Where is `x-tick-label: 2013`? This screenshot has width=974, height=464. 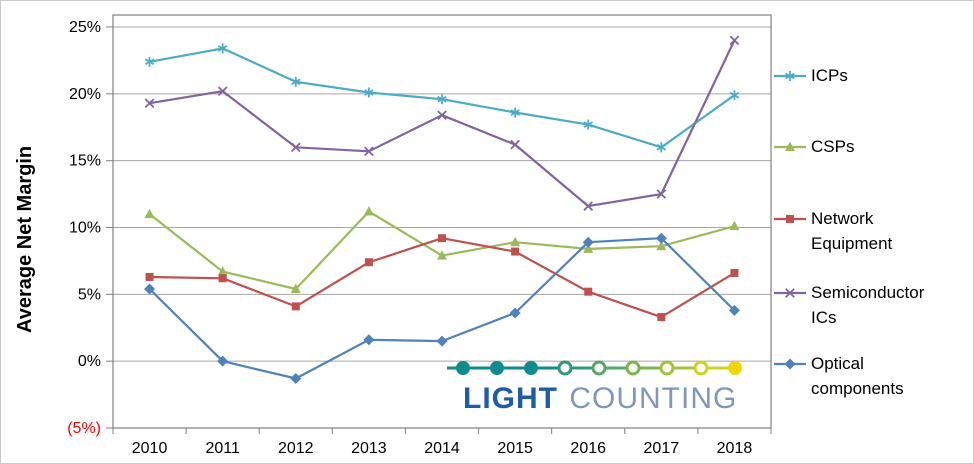 x-tick-label: 2013 is located at coordinates (369, 448).